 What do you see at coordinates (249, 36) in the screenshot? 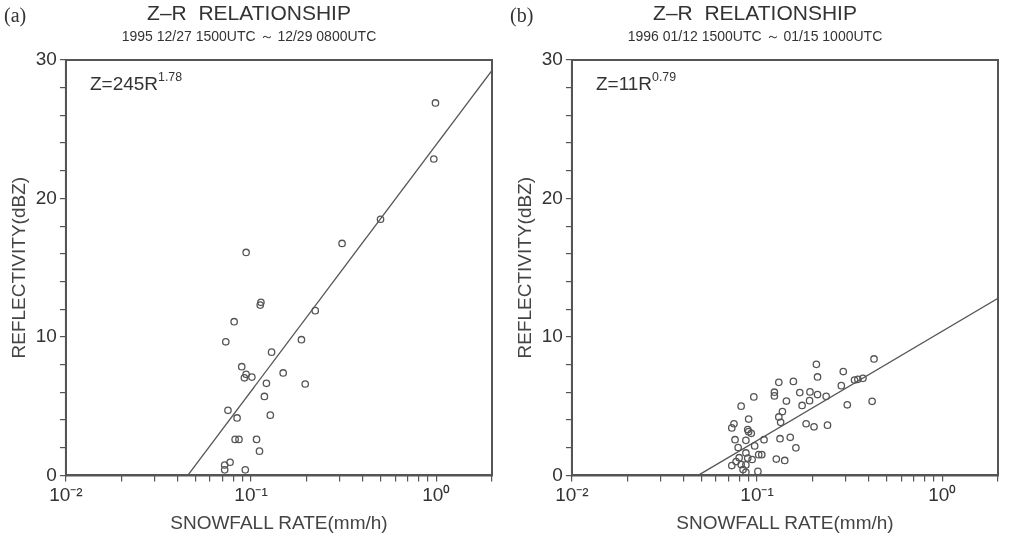
I see `chart-subtitle: 1995 12/27 1500UTC ～ 12/29 0800UTC` at bounding box center [249, 36].